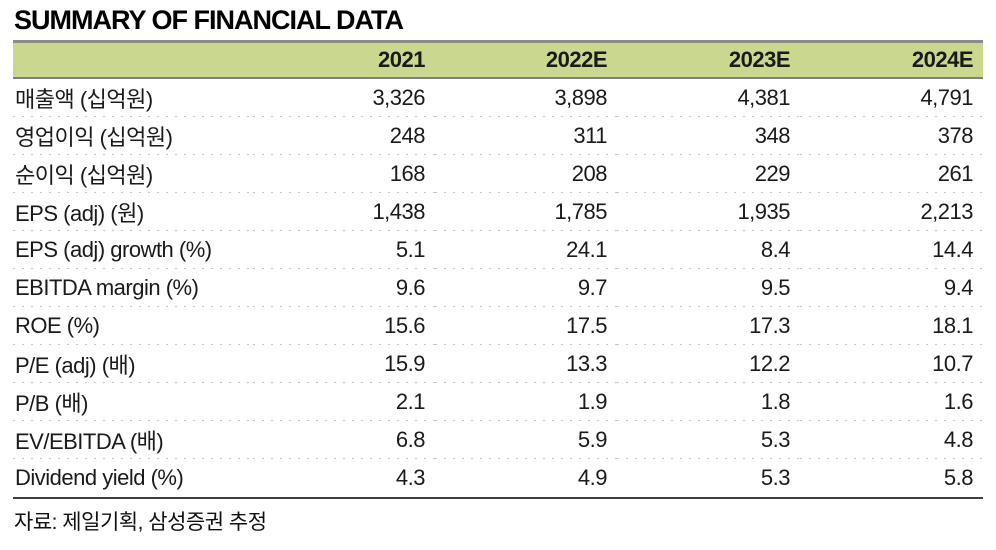 This screenshot has height=550, width=996. I want to click on row-label: EPS (adj) growth (%), so click(133, 250).